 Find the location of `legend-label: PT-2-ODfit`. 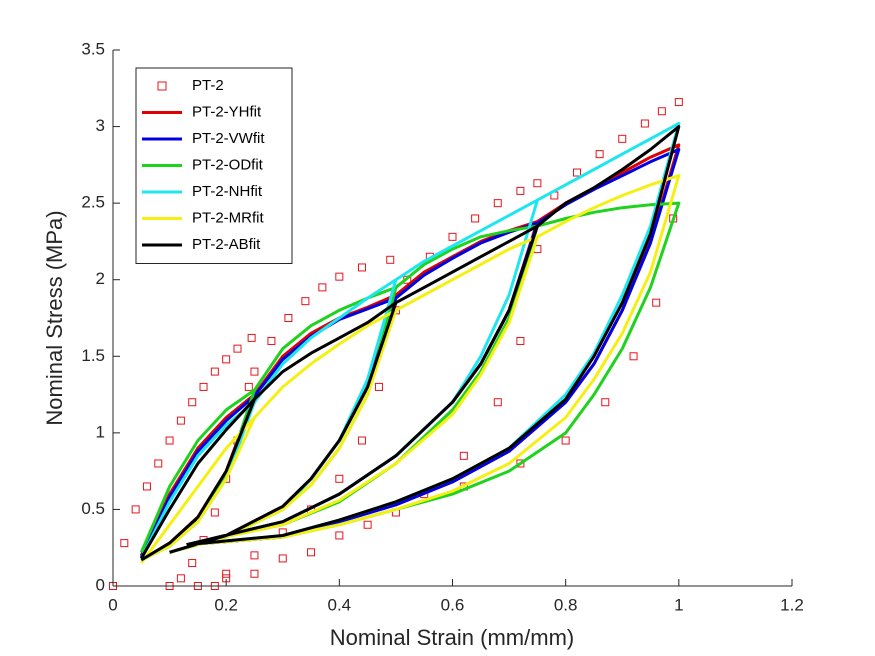

legend-label: PT-2-ODfit is located at coordinates (228, 164).